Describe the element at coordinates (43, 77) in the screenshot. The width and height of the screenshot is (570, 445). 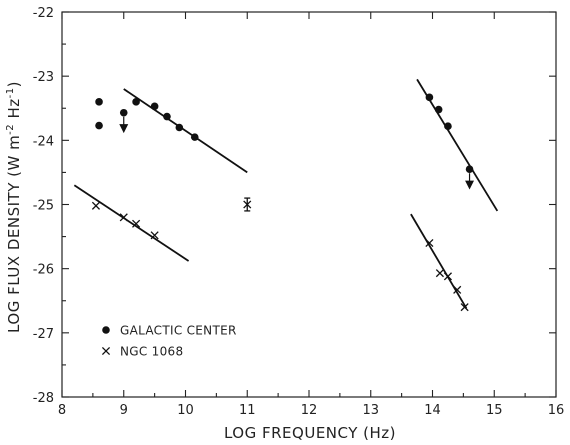
I see `y-tick-label: -23` at that location.